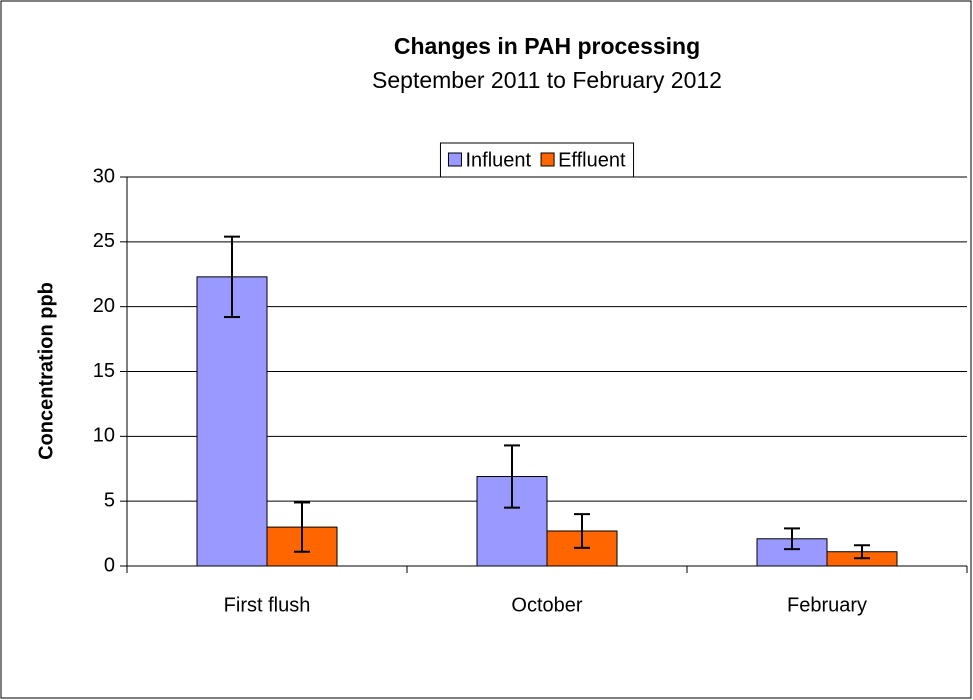 The height and width of the screenshot is (700, 973). Describe the element at coordinates (104, 436) in the screenshot. I see `y-tick-label: 10` at that location.